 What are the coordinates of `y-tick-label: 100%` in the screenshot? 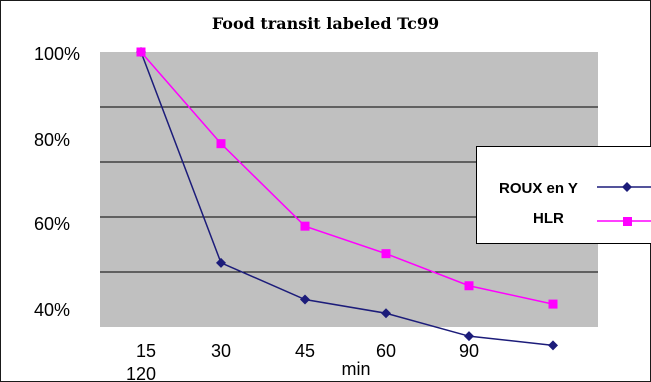 It's located at (57, 54).